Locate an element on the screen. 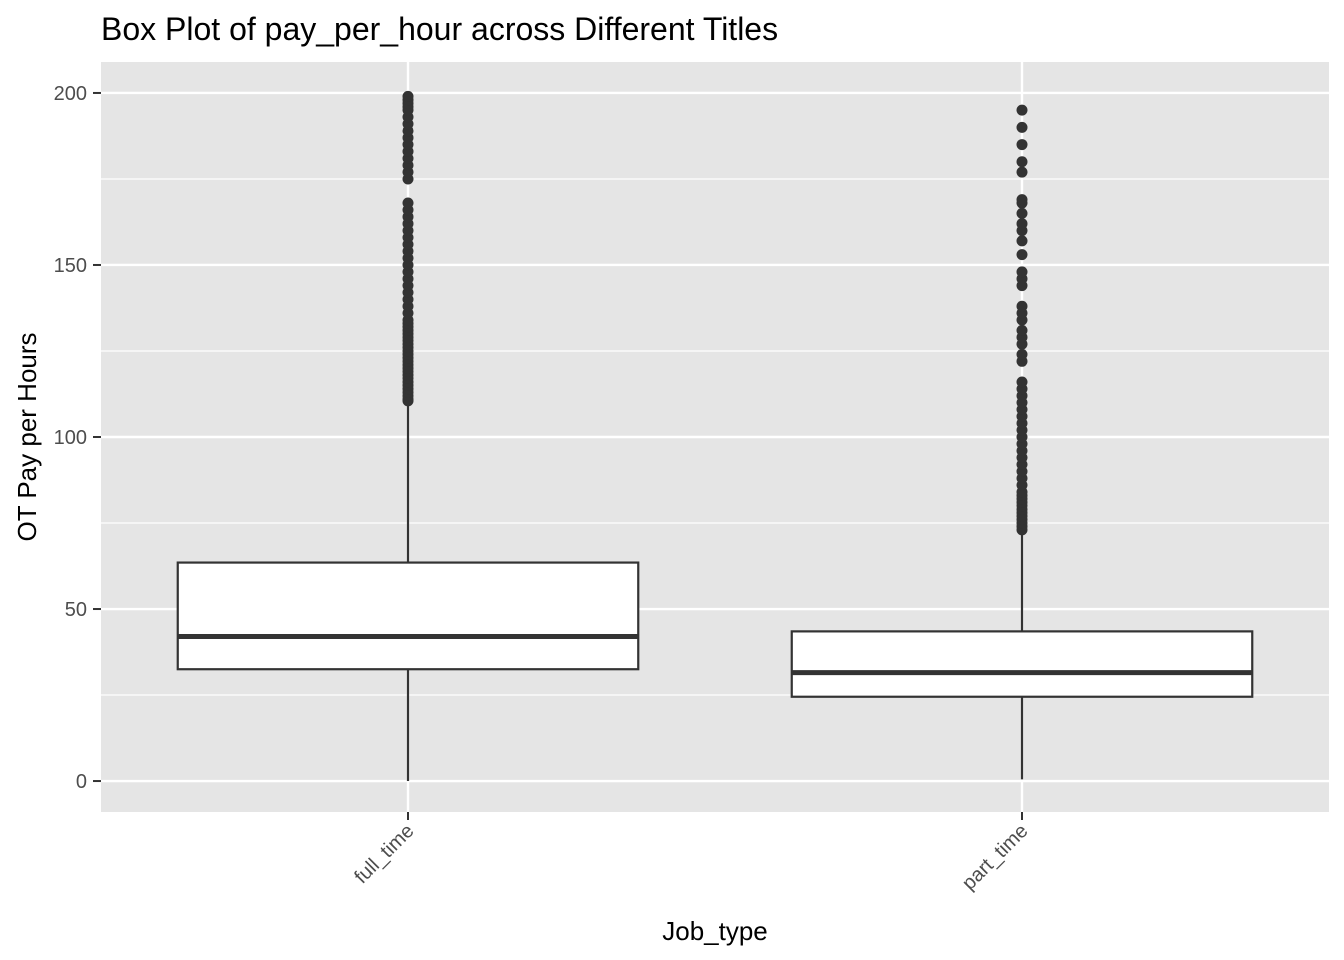  x-tick-label: full_time is located at coordinates (384, 854).